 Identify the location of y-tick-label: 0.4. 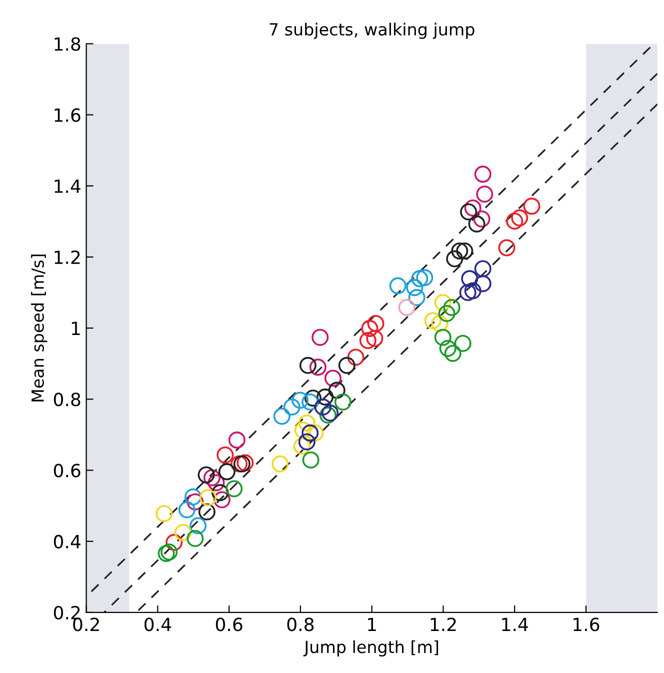
(67, 541).